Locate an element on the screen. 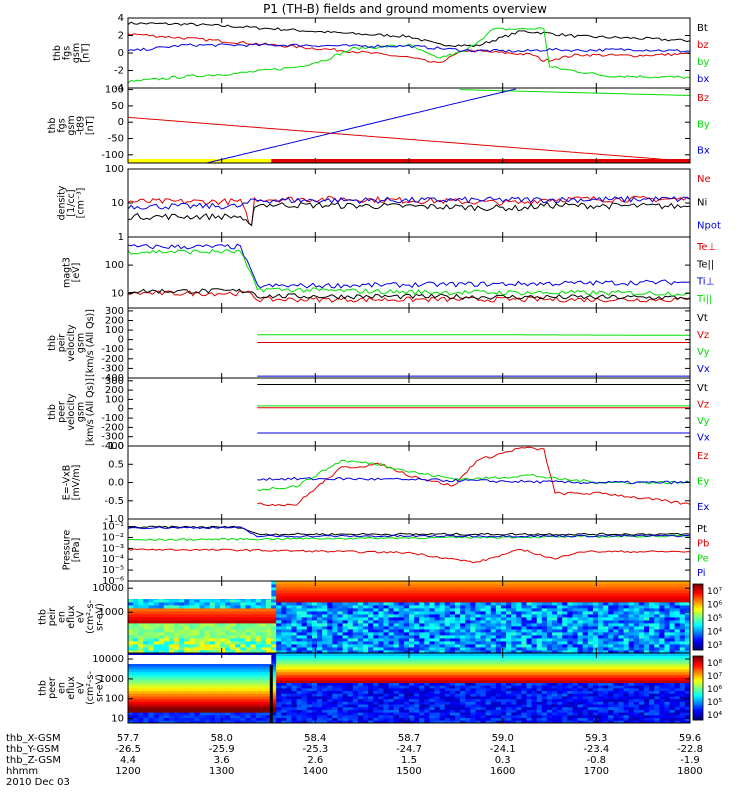 This screenshot has height=800, width=750. footer-value: -25.9 is located at coordinates (222, 749).